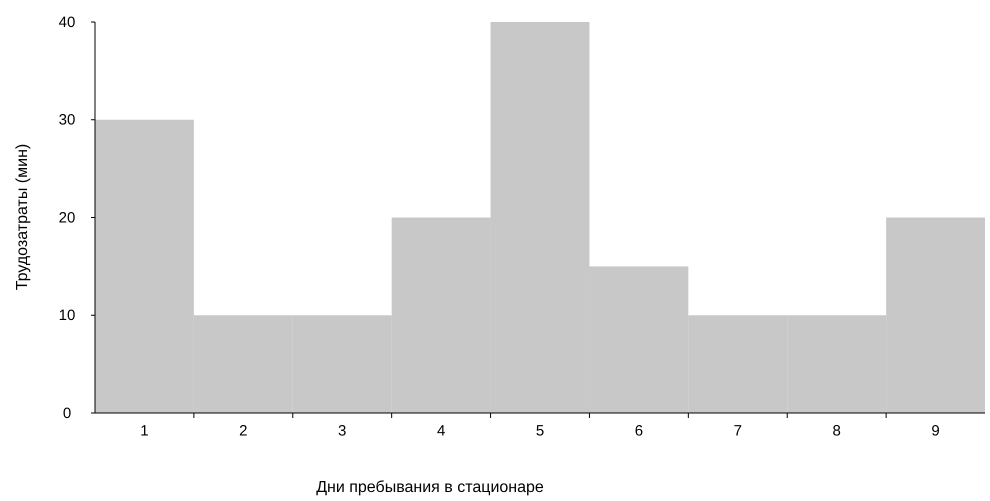 The width and height of the screenshot is (990, 501). Describe the element at coordinates (639, 431) in the screenshot. I see `x-tick-label: 6` at that location.